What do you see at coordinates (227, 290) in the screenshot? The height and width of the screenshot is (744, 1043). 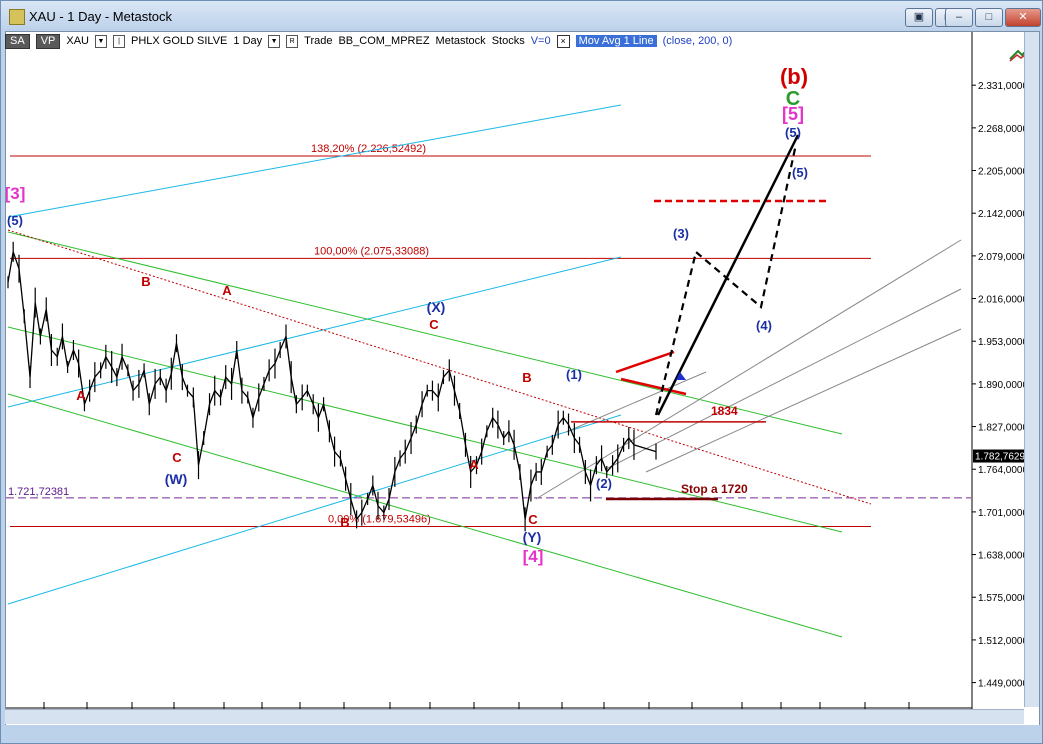 I see `wave-label-a2: A` at bounding box center [227, 290].